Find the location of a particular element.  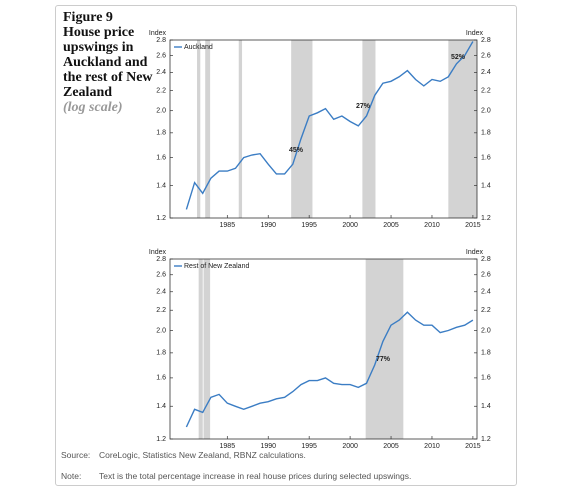

legend-label: Auckland is located at coordinates (198, 47).